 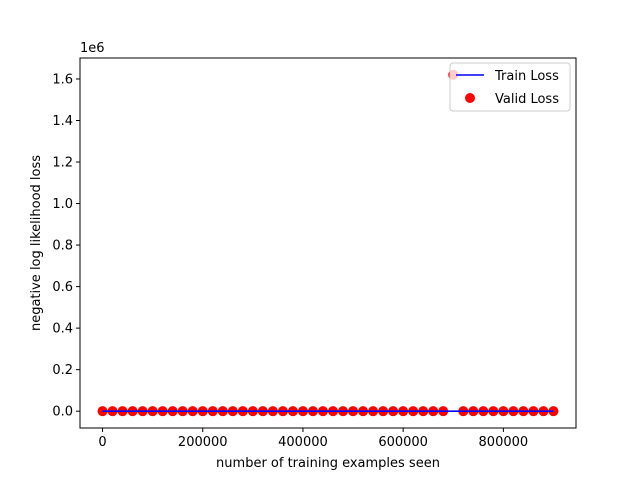 I want to click on legend: Train Loss Valid Loss, so click(x=510, y=87).